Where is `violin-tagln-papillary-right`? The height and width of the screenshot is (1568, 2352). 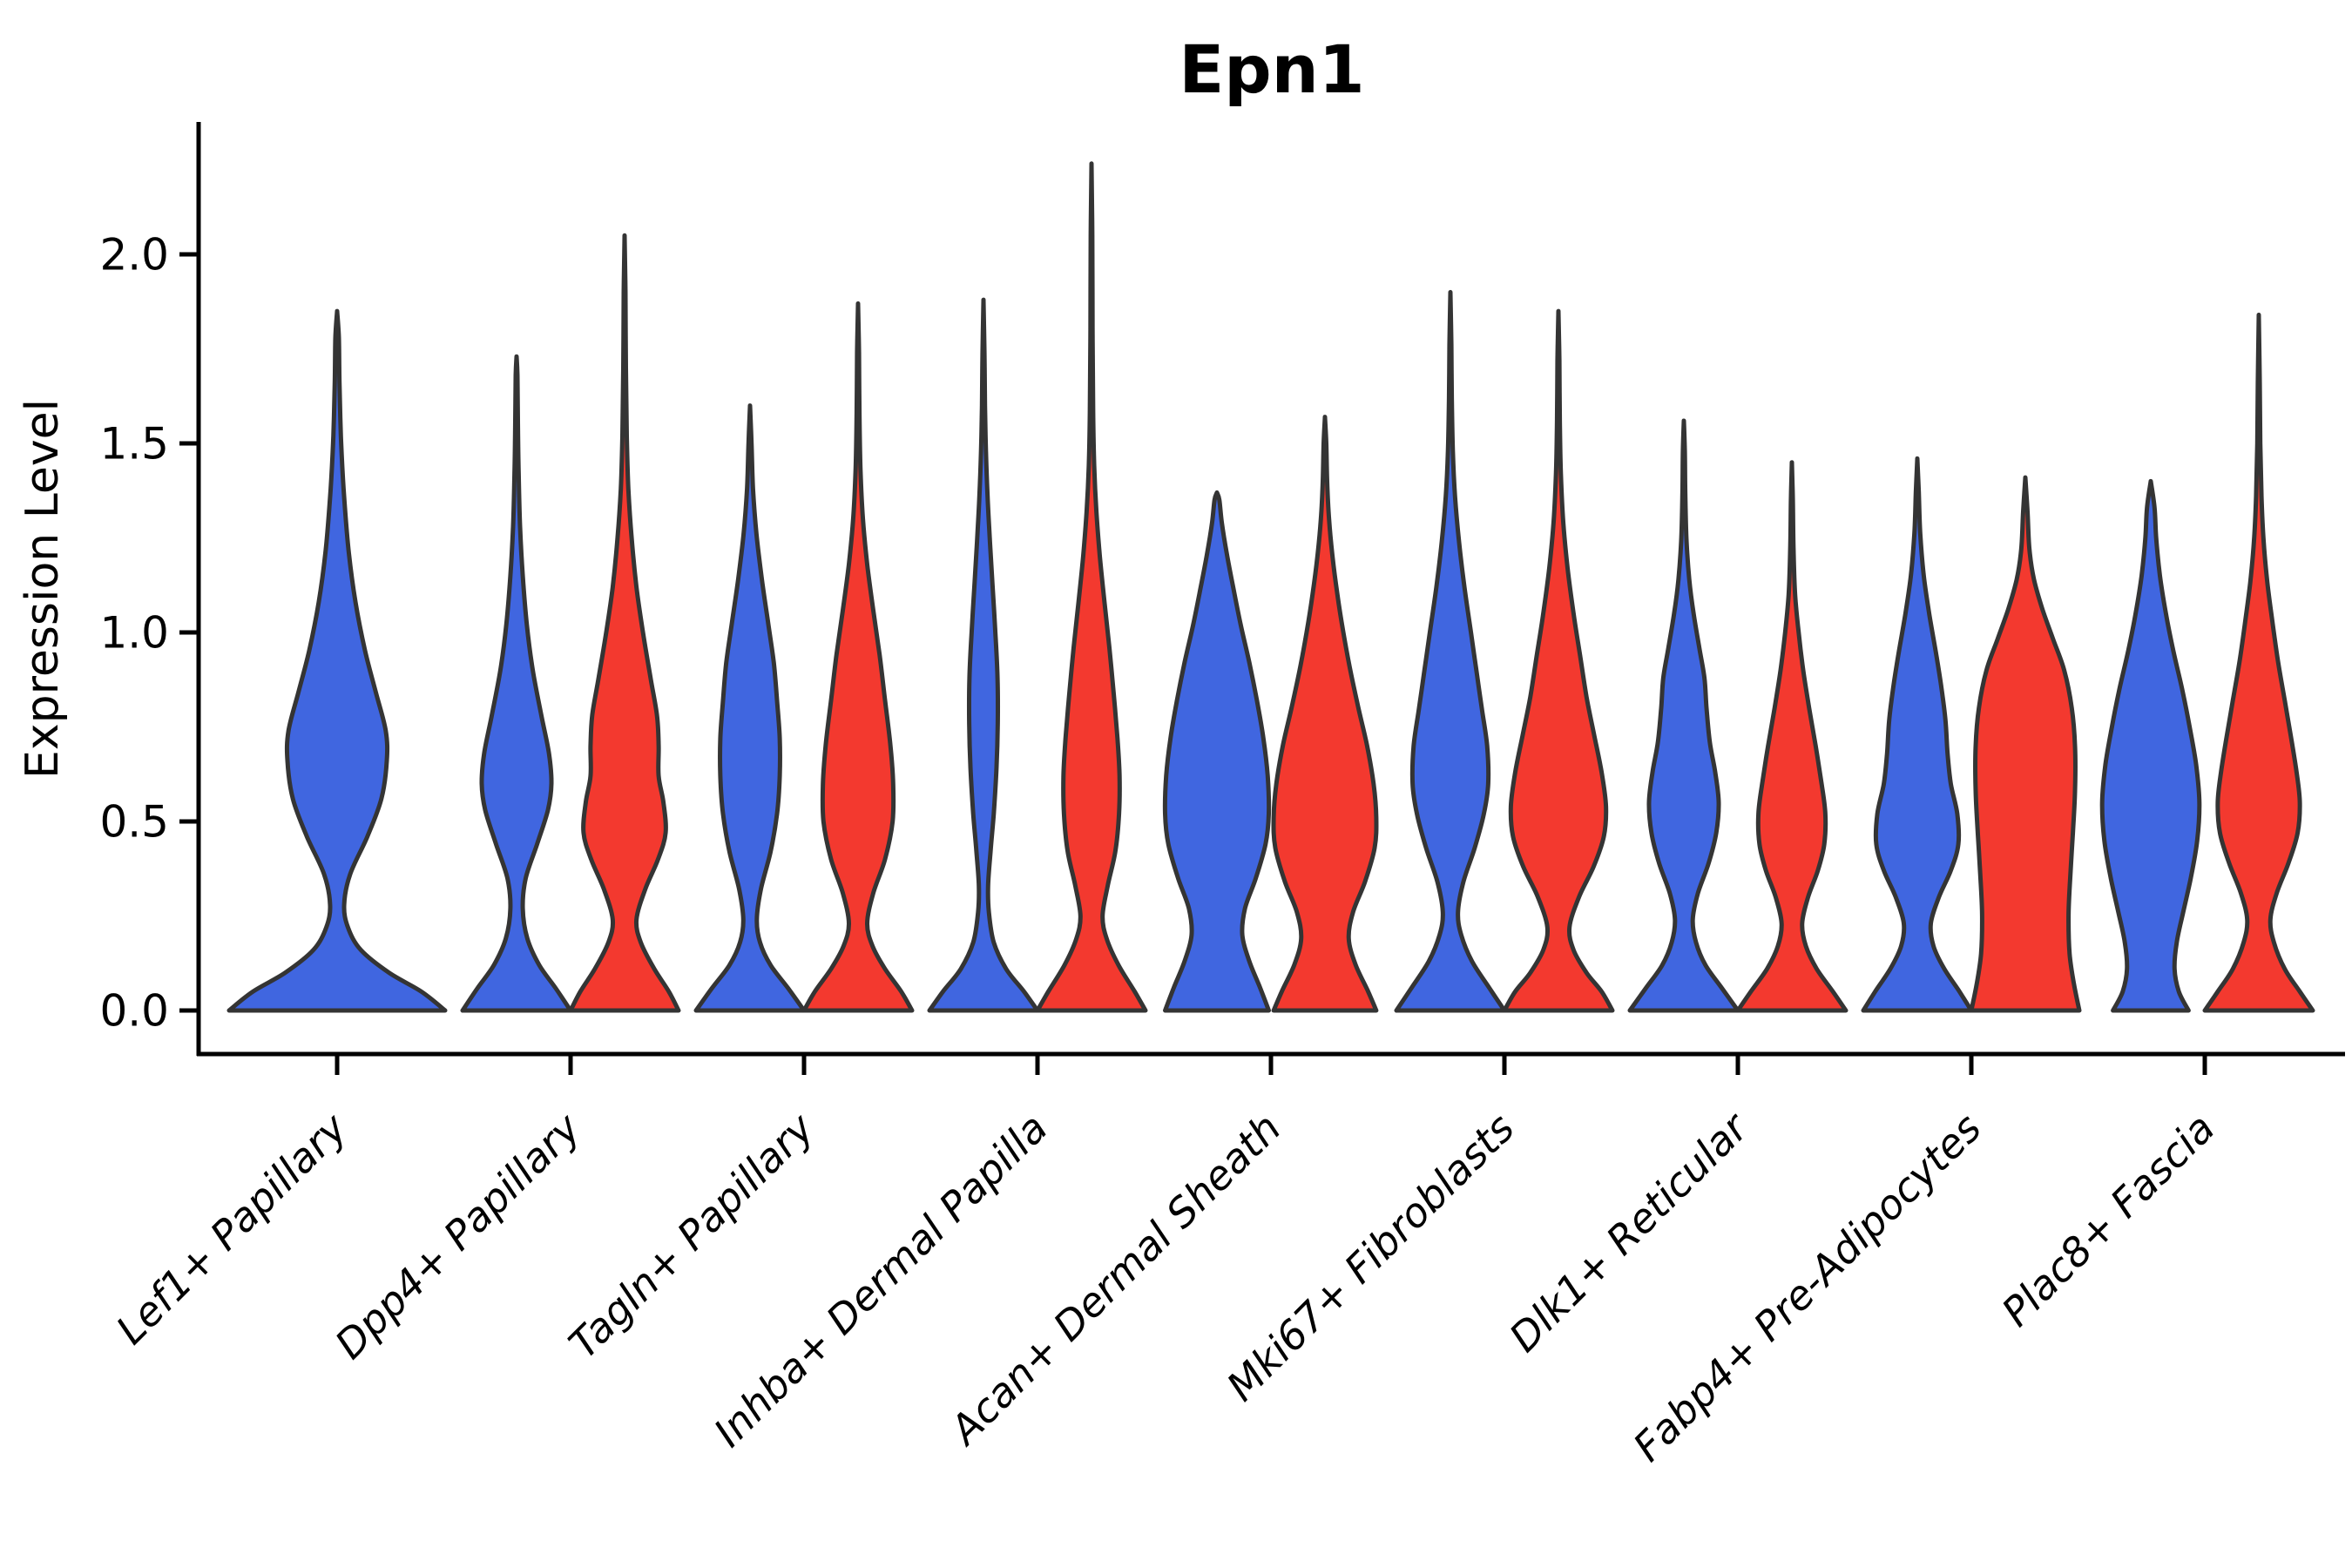
violin-tagln-papillary-right is located at coordinates (858, 657).